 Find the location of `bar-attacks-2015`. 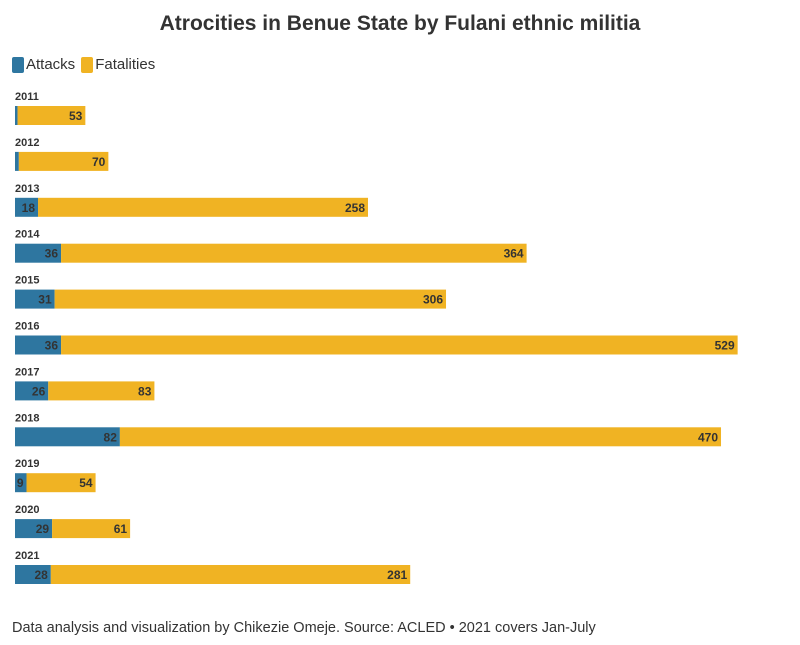

bar-attacks-2015 is located at coordinates (35, 299).